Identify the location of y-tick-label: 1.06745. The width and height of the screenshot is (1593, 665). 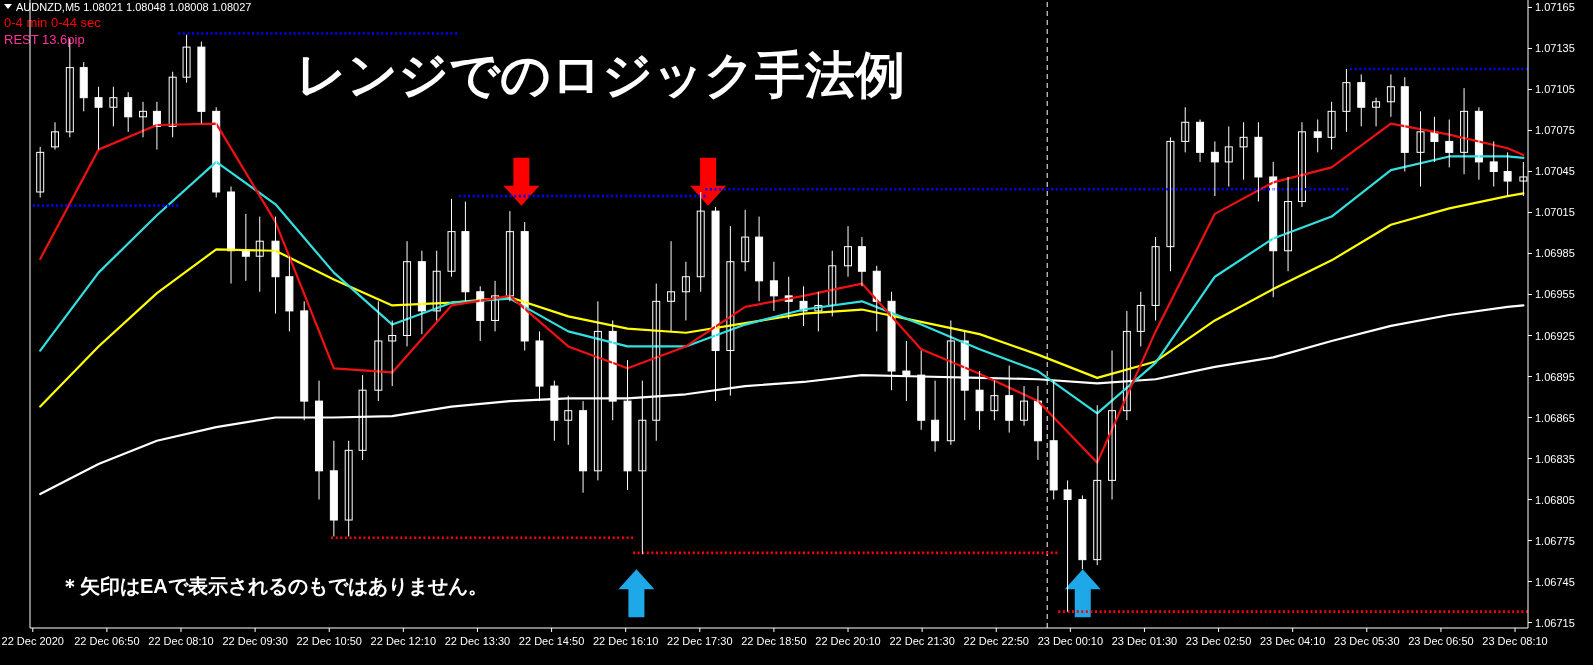
(1555, 581).